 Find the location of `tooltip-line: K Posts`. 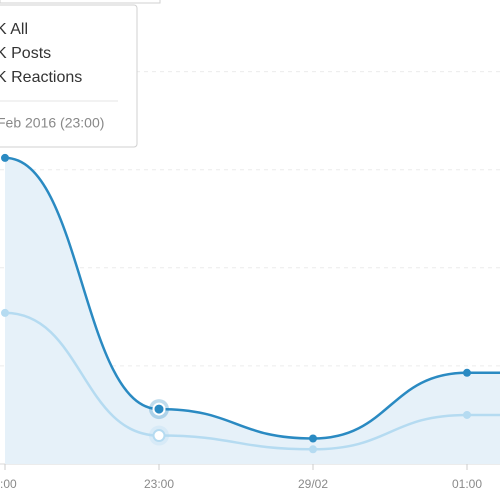

tooltip-line: K Posts is located at coordinates (25, 53).